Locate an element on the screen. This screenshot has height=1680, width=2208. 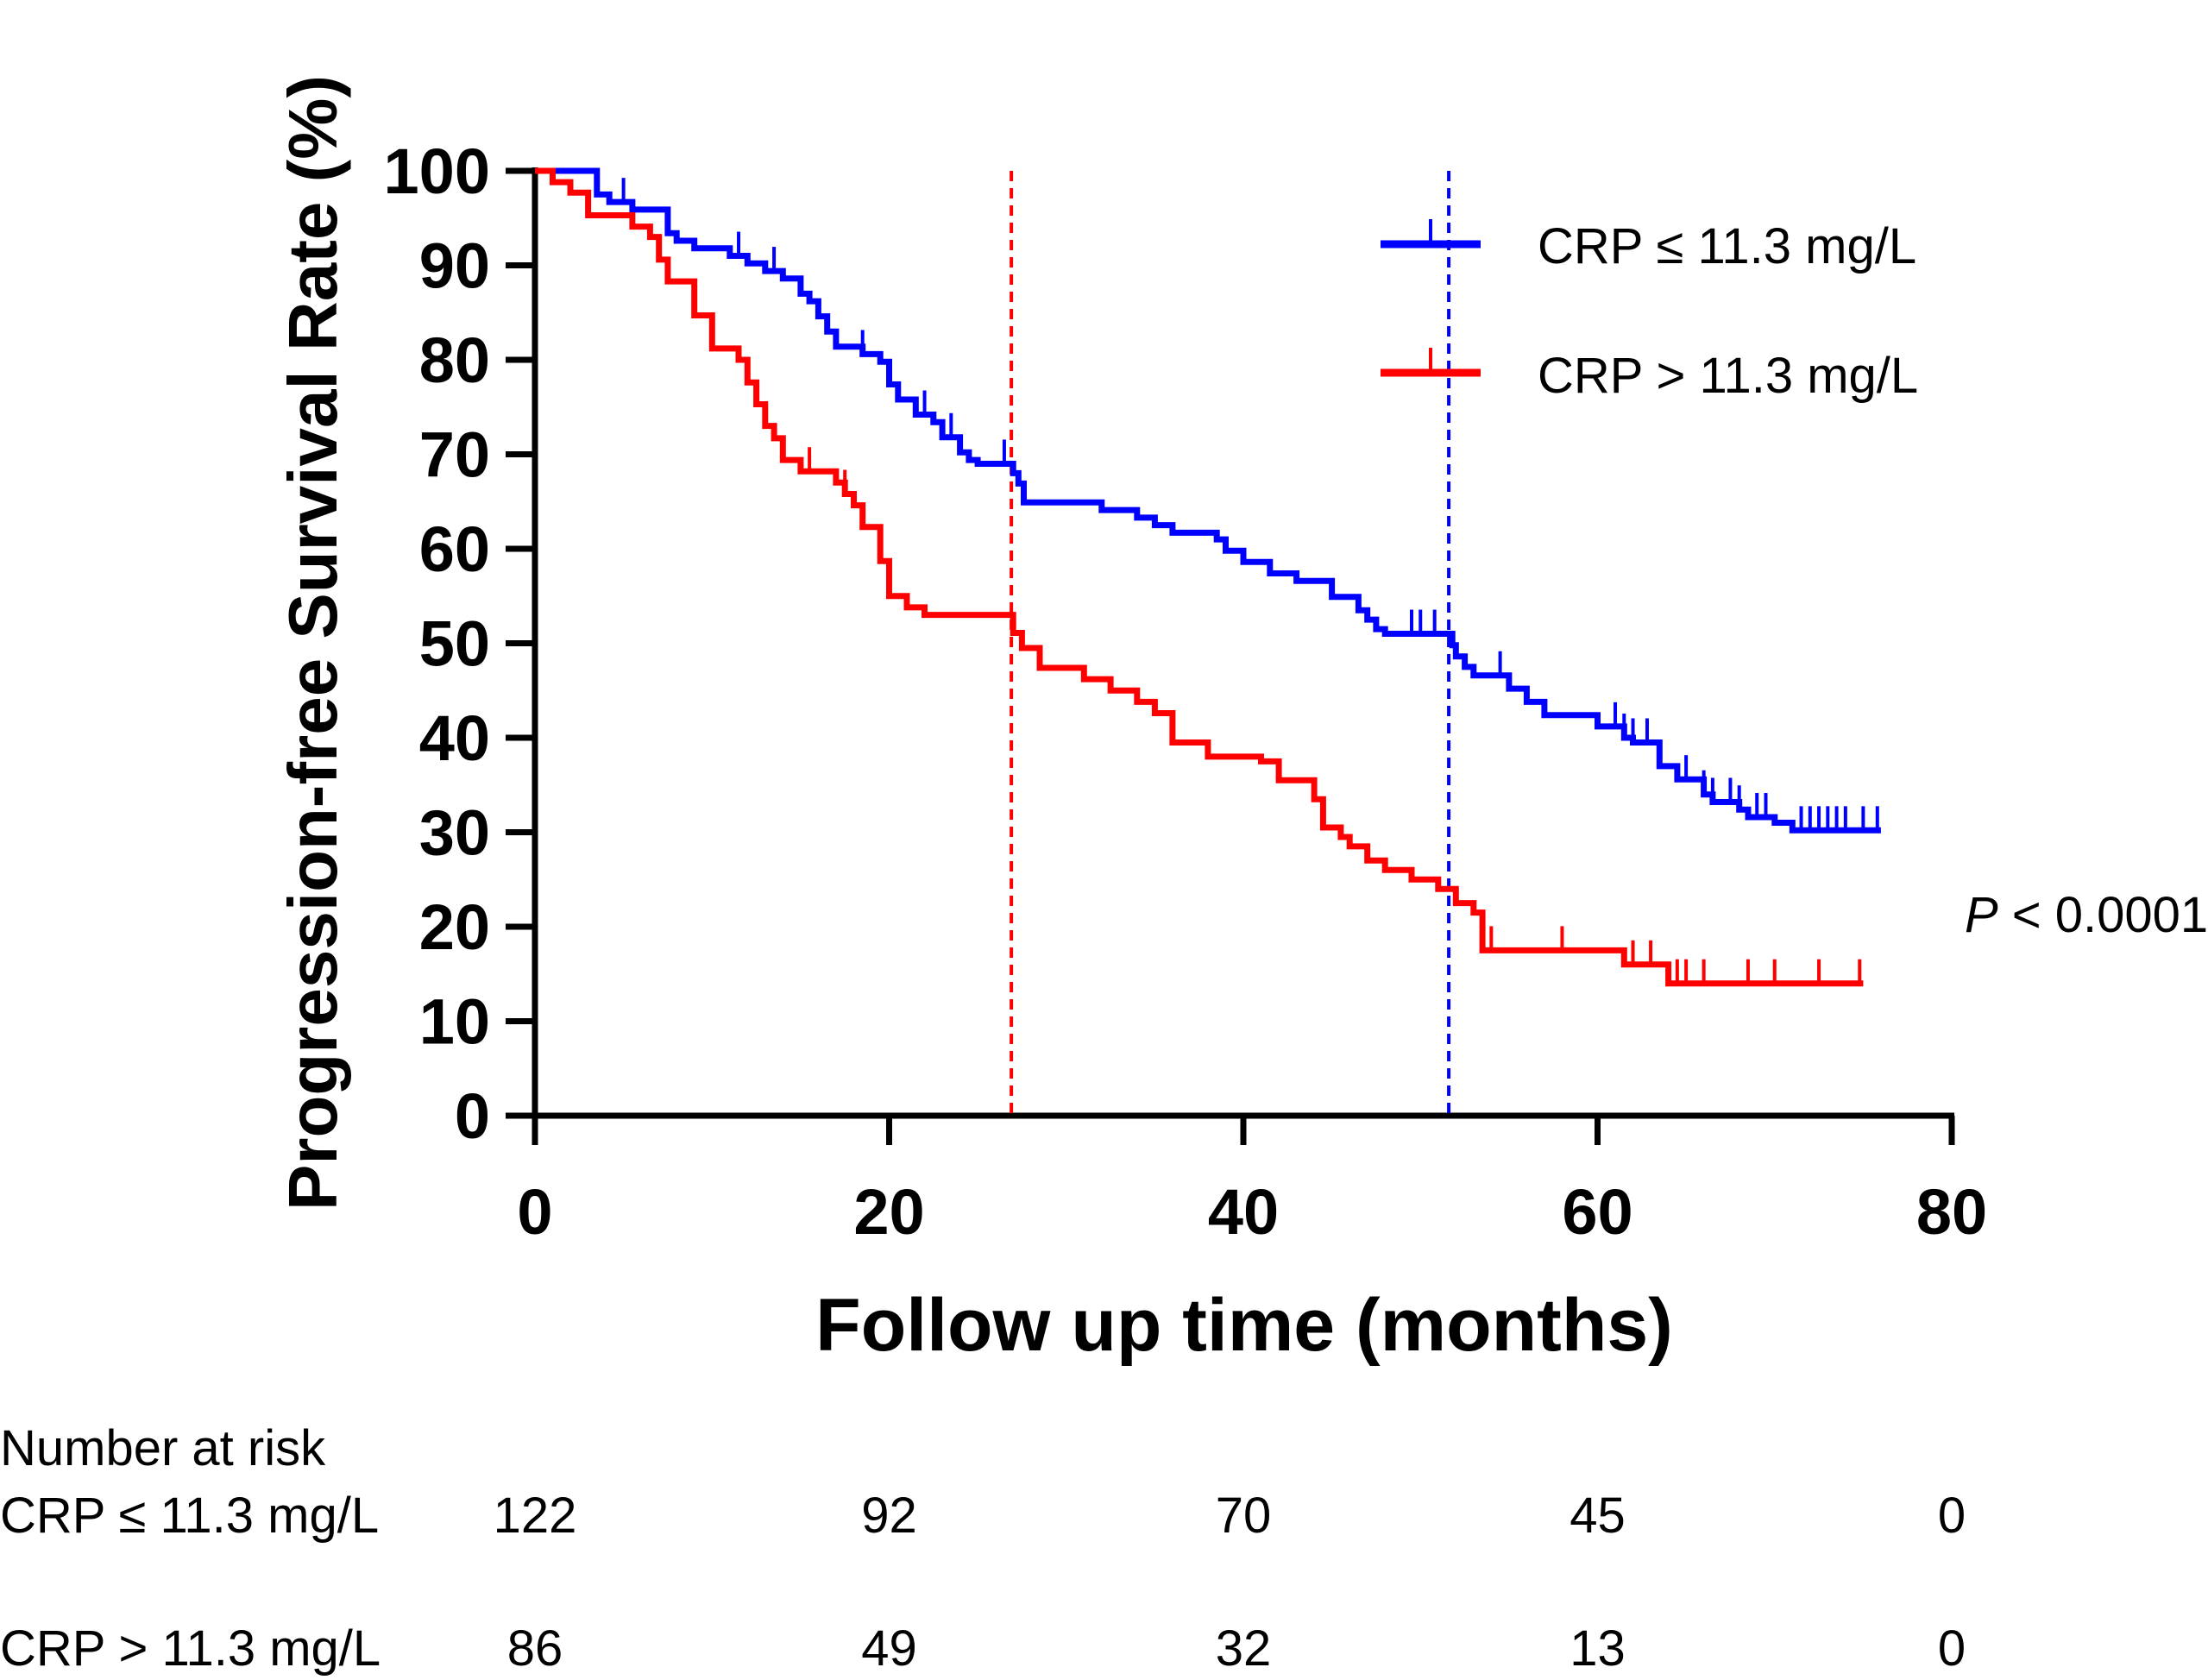
risk-value: 70 is located at coordinates (1244, 1516).